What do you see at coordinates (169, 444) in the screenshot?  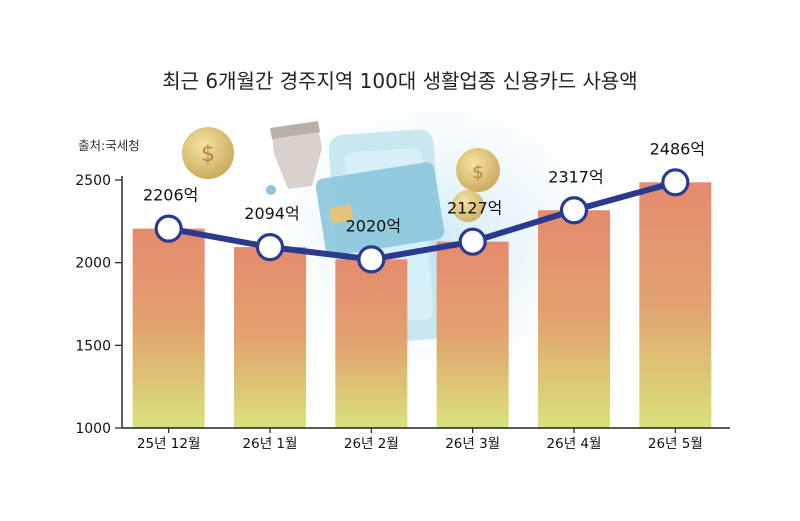 I see `x-tick-label: 25년 12월` at bounding box center [169, 444].